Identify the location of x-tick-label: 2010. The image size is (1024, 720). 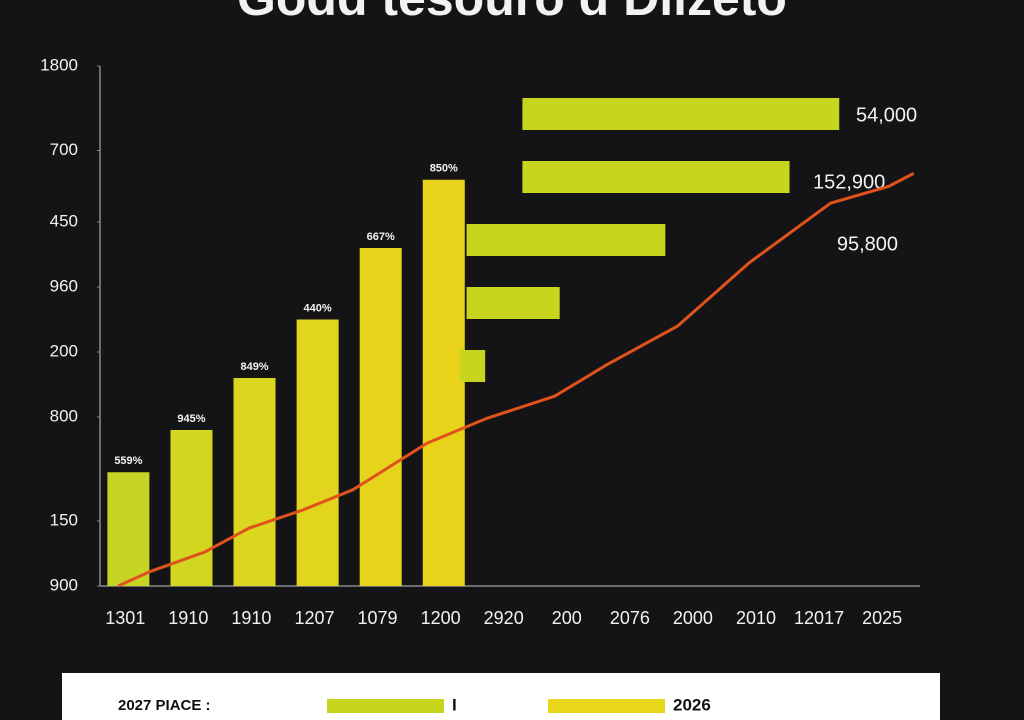
(756, 618).